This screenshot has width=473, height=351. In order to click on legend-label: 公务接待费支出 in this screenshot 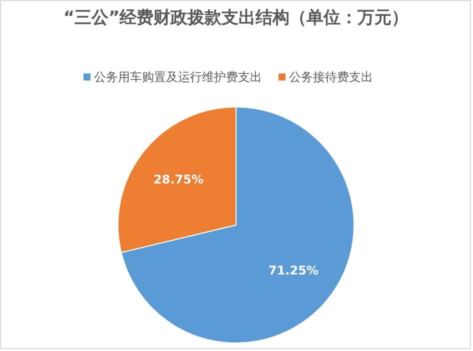, I will do `click(331, 77)`.